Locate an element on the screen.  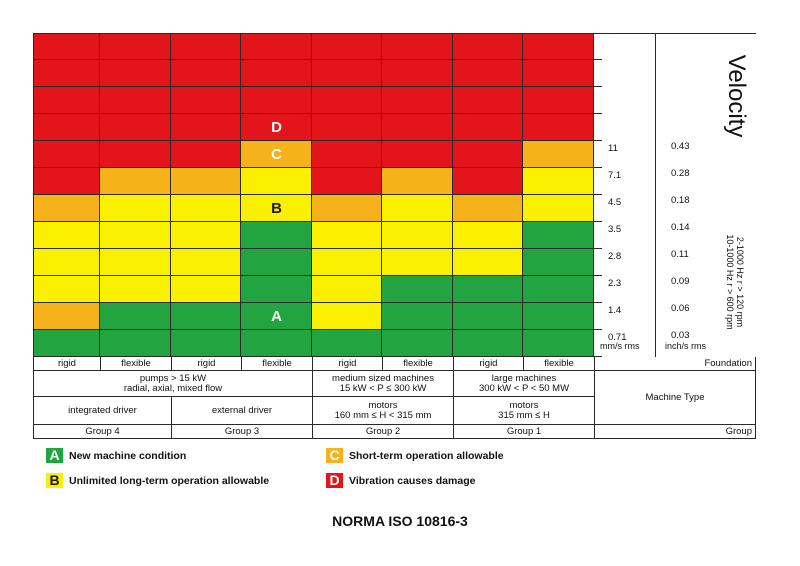
machine-type-large: large machines 300 kW < P < 50 MW is located at coordinates (523, 384).